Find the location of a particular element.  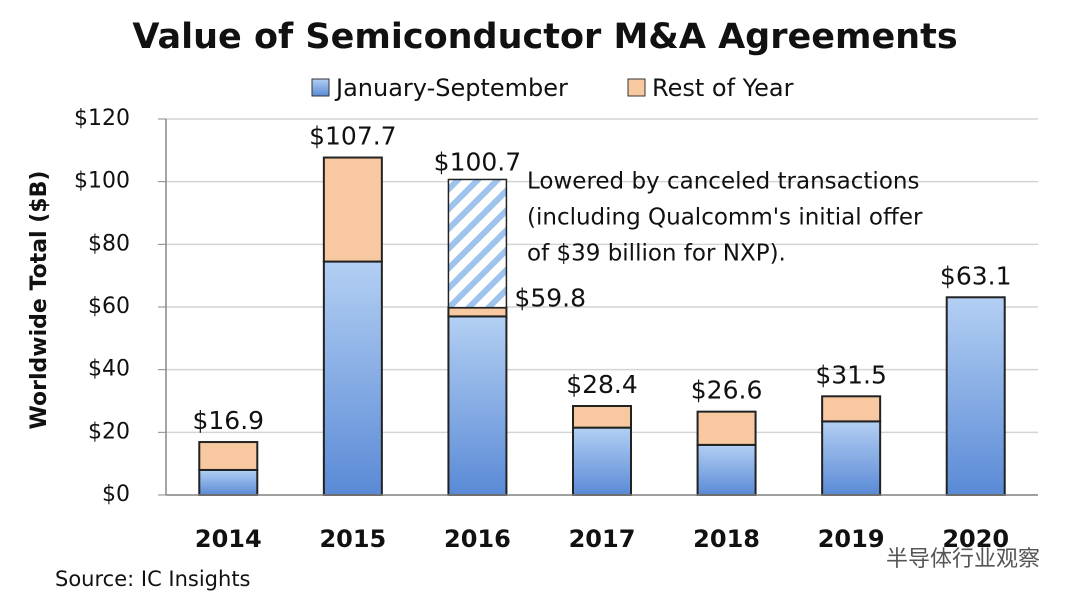

total-label: $59.8 is located at coordinates (550, 298).